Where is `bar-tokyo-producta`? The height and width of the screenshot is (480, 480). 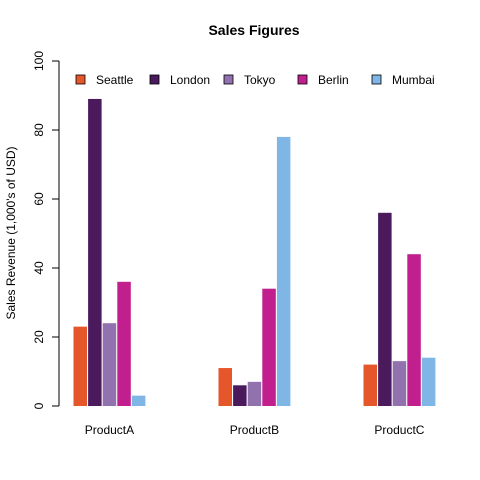 bar-tokyo-producta is located at coordinates (109, 364).